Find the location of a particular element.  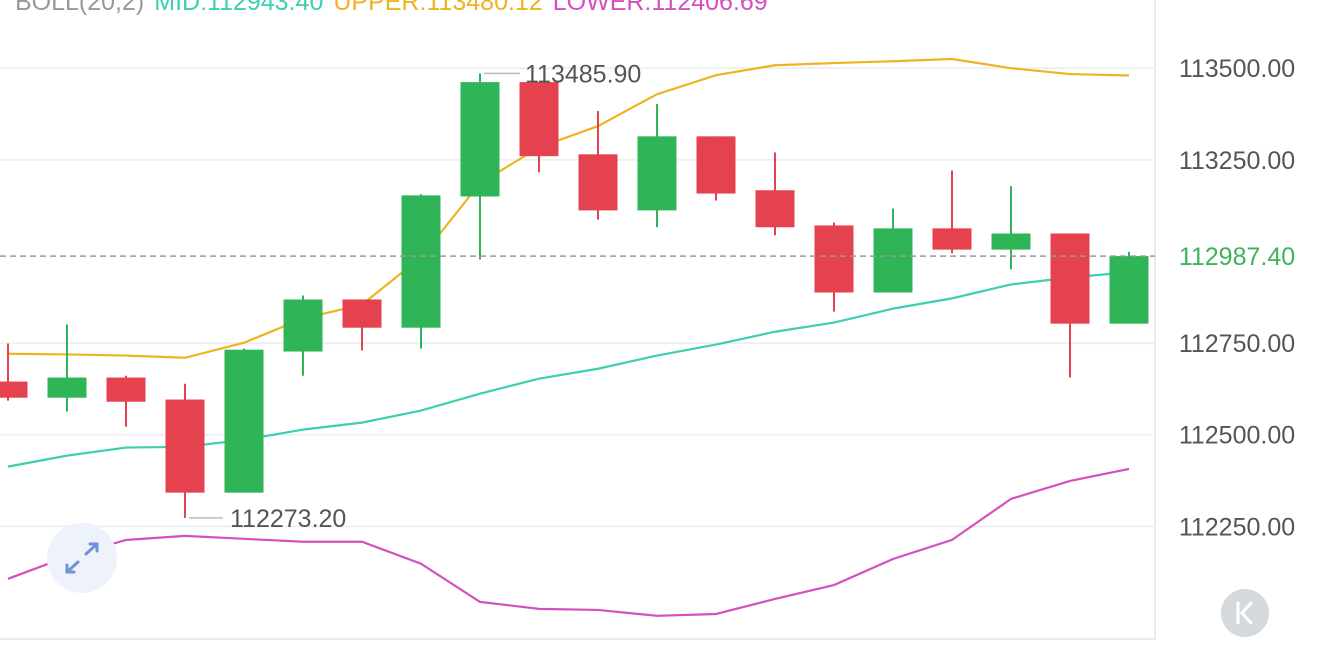

y-tick-label: 112750.00 is located at coordinates (1237, 344).